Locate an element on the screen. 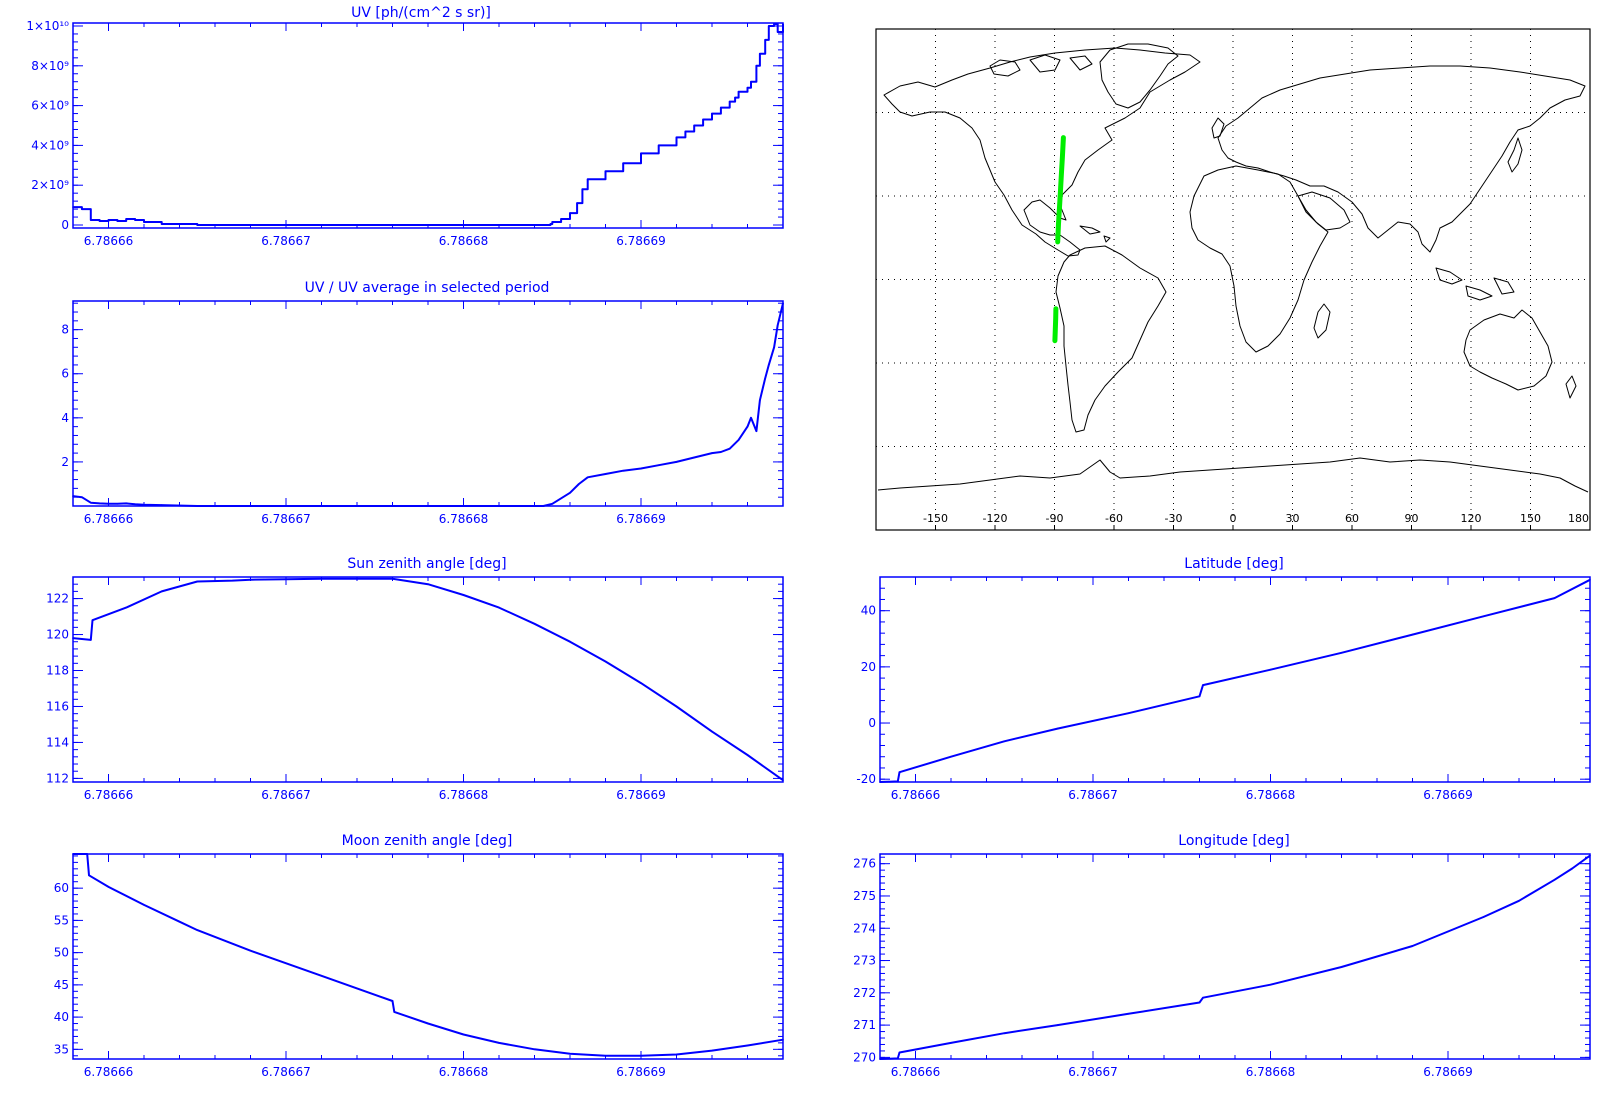 The image size is (1600, 1100). moon-zenith-x-tick-label: 6.78669 is located at coordinates (641, 1072).